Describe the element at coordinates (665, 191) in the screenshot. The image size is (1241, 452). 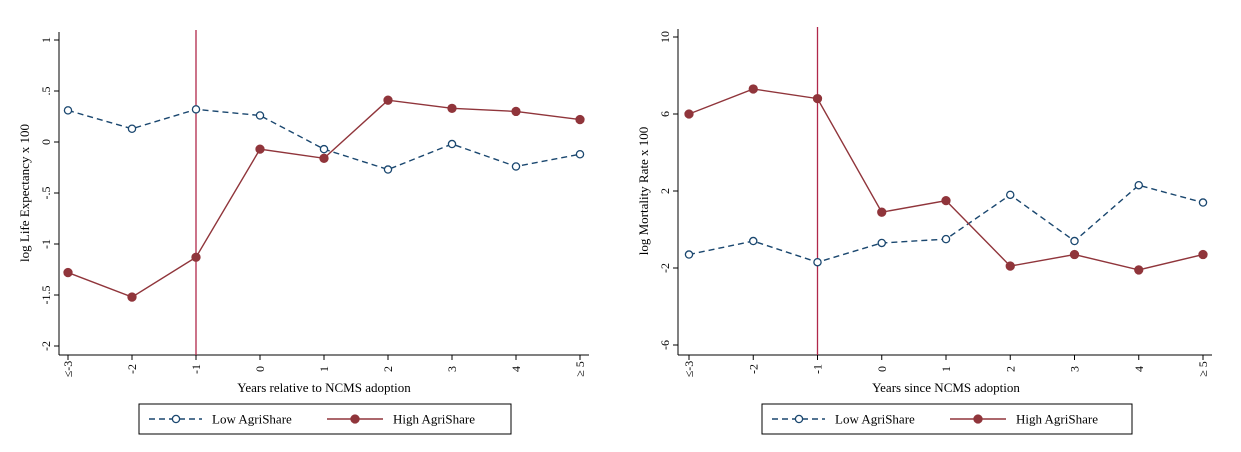
I see `y-tick-label: 2` at that location.